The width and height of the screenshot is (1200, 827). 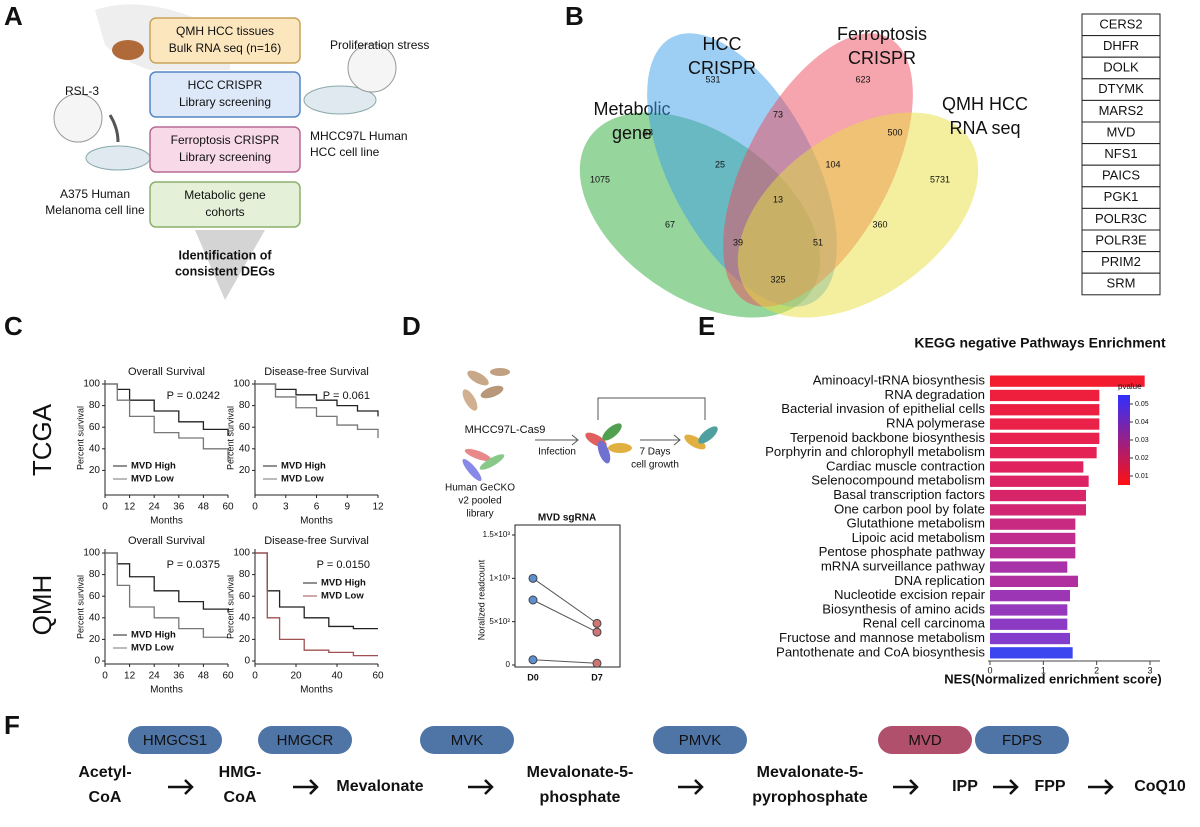 I want to click on gene-name: PRIM2, so click(x=1121, y=261).